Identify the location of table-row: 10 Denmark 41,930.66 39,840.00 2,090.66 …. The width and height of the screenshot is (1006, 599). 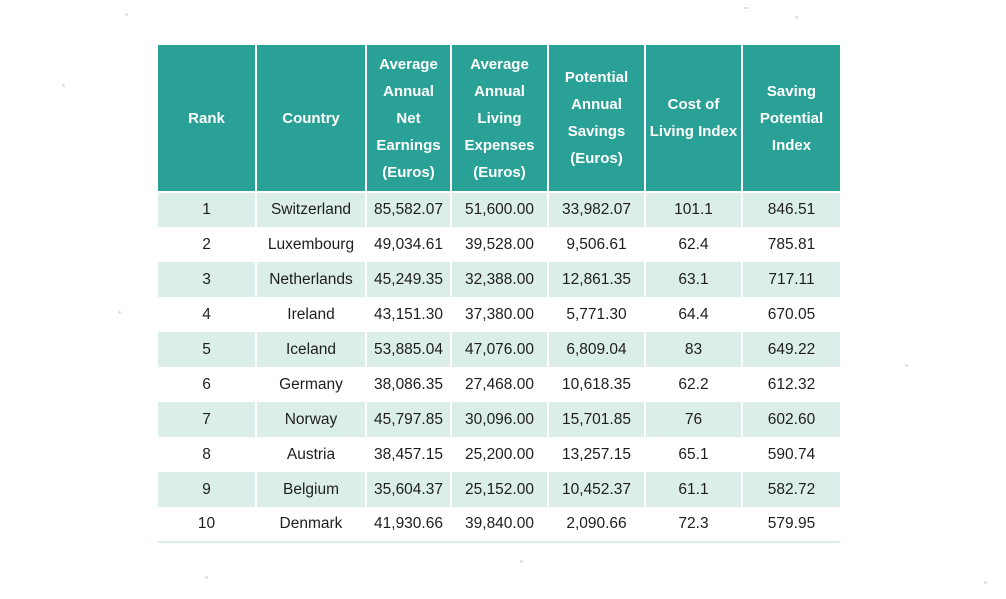
(499, 525).